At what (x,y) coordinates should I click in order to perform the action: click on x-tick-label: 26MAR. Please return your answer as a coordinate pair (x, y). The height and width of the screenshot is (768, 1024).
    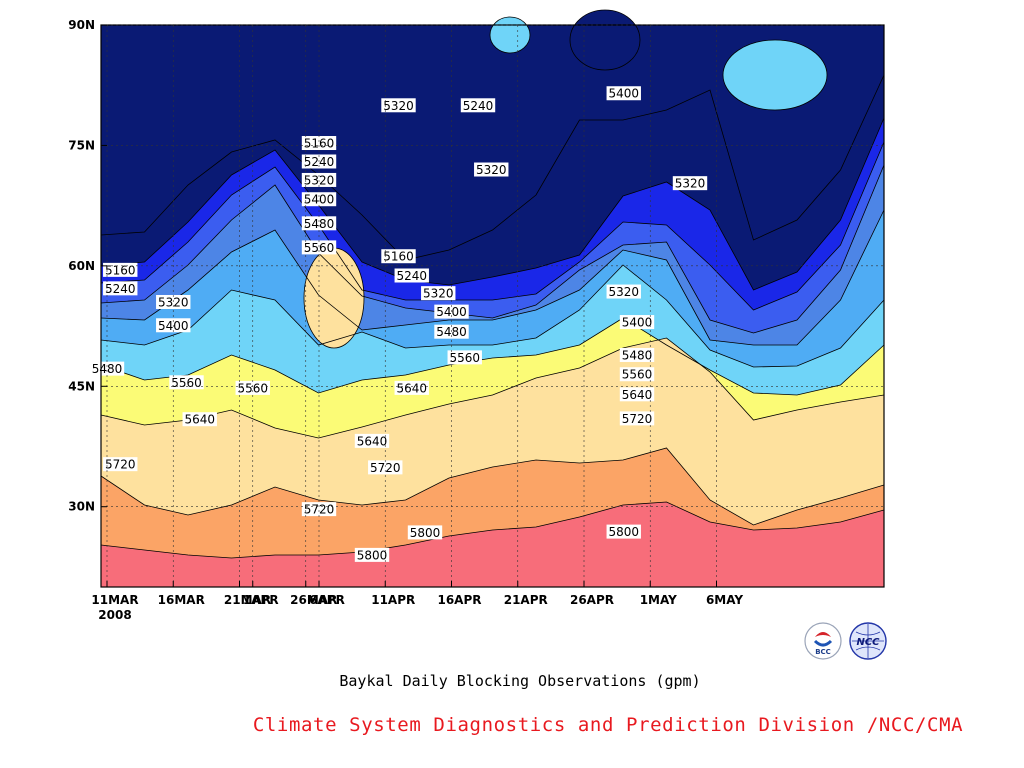
    Looking at the image, I should click on (313, 600).